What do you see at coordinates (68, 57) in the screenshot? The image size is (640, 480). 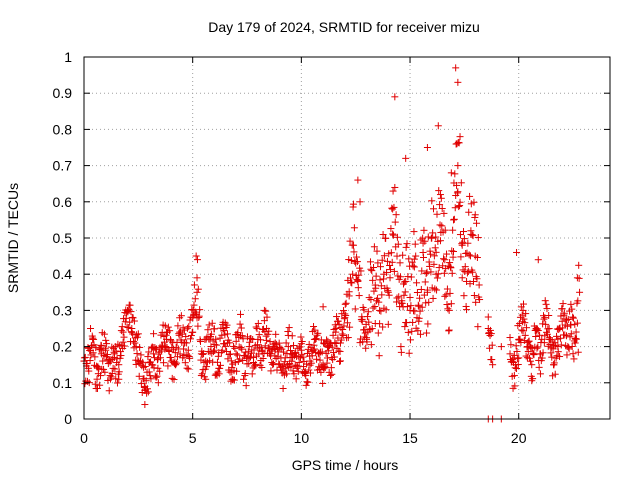 I see `y-tick-label: 1` at bounding box center [68, 57].